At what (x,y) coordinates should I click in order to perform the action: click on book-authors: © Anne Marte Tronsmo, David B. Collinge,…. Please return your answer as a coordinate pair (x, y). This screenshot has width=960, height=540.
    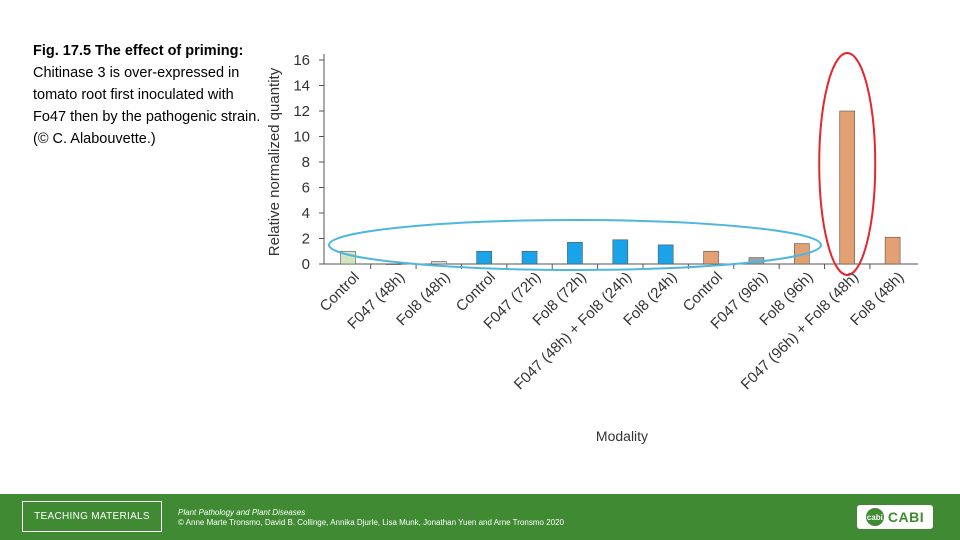
    Looking at the image, I should click on (371, 522).